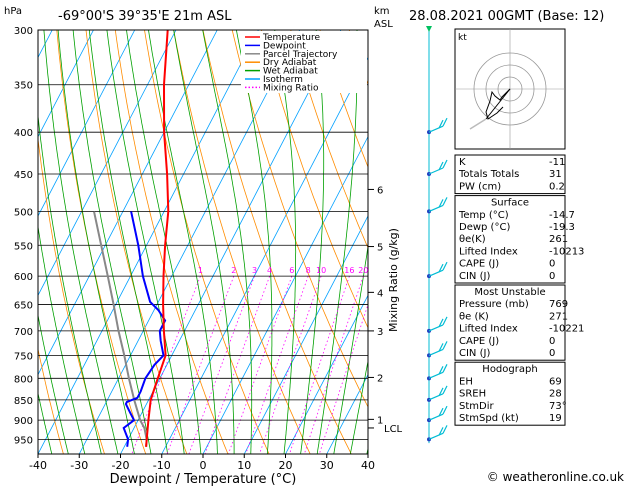  What do you see at coordinates (483, 215) in the screenshot?
I see `table-row-label: Temp (°C)` at bounding box center [483, 215].